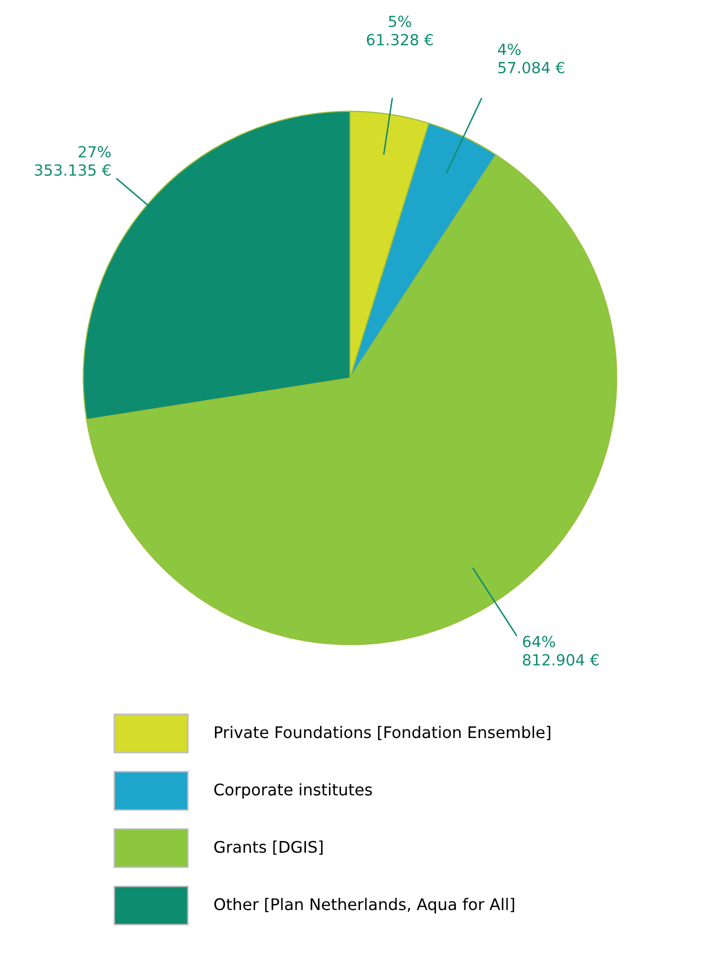 This screenshot has height=960, width=716. I want to click on data-label: 5% 61.328 €, so click(399, 31).